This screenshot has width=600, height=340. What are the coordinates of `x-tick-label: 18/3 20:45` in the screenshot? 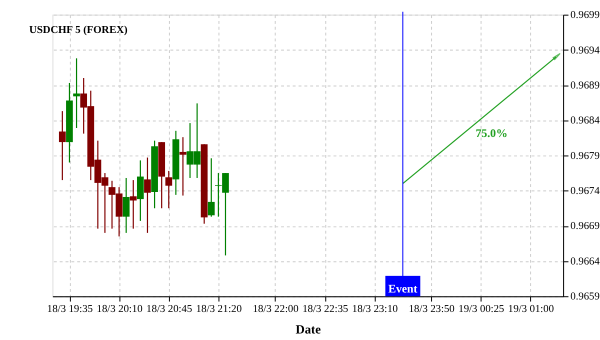 It's located at (169, 309).